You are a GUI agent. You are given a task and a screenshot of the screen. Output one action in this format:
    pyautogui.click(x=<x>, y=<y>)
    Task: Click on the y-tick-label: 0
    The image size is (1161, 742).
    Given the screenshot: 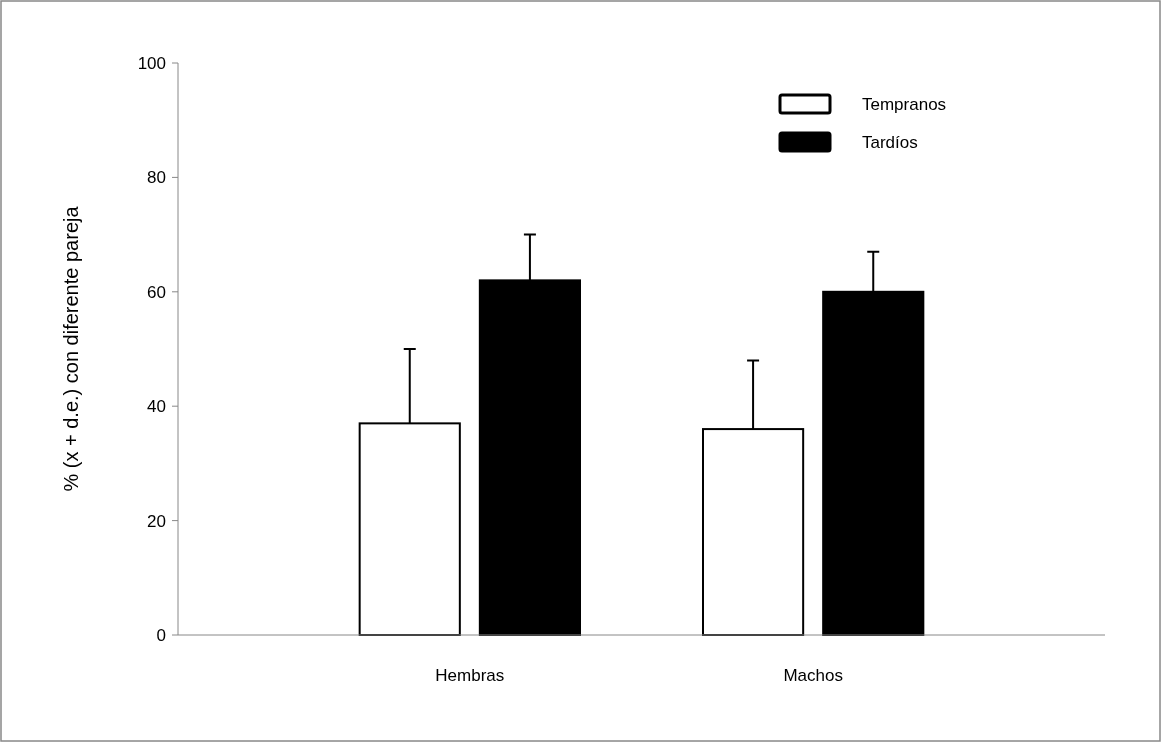 What is the action you would take?
    pyautogui.click(x=161, y=635)
    